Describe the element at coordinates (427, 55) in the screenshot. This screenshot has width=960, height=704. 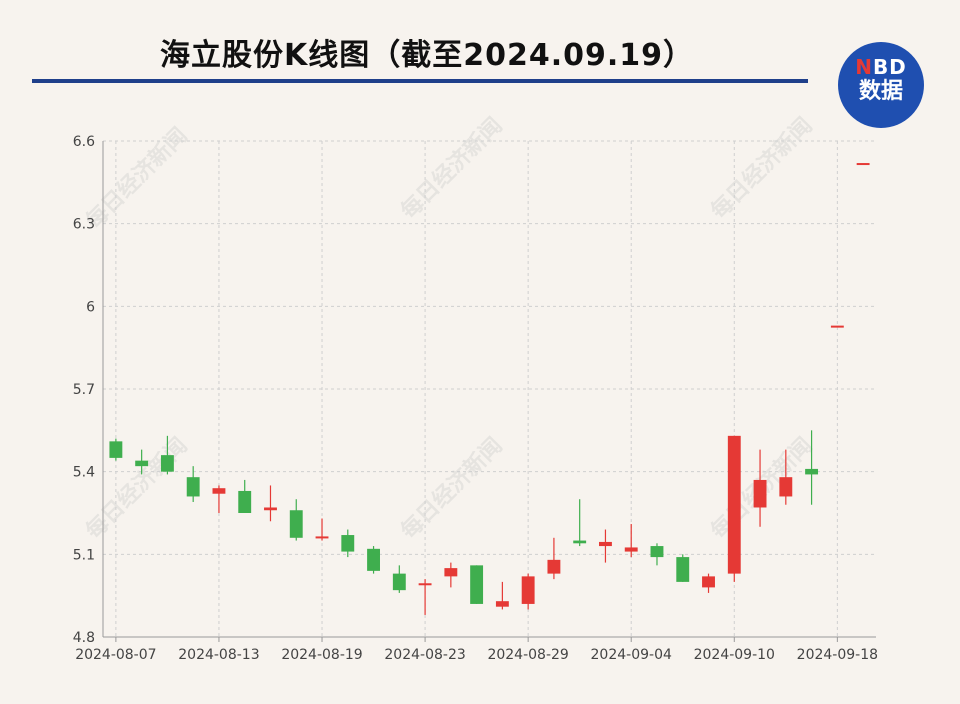
I see `chart-title: 海立股份K线图（截至2024.09.19）` at that location.